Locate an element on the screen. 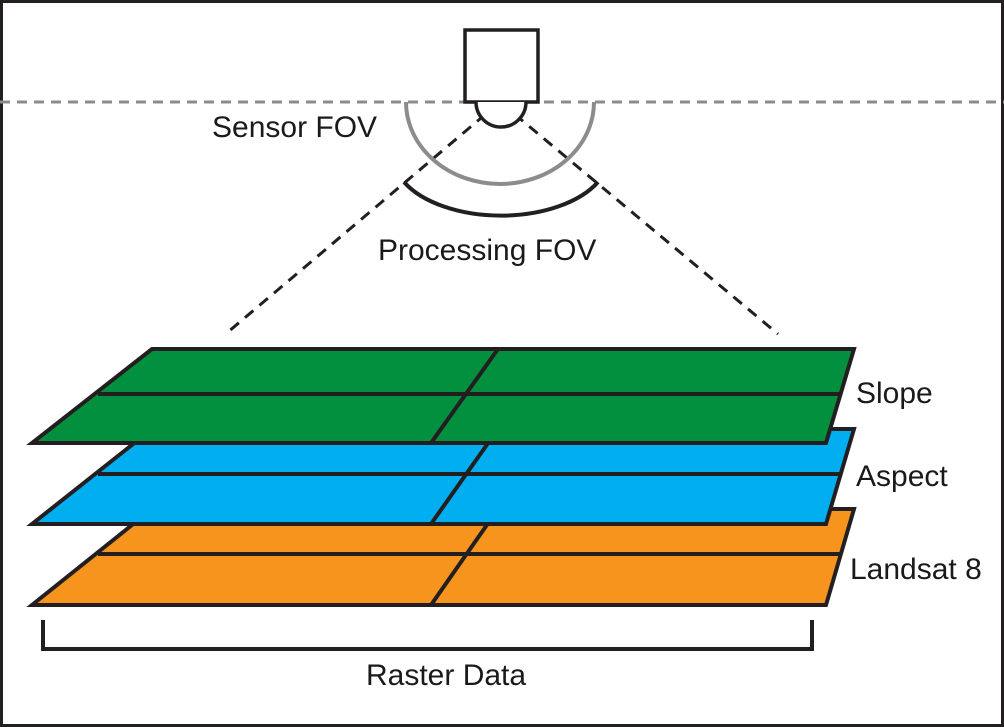 This screenshot has height=727, width=1004. fov-ray-left is located at coordinates (364, 217).